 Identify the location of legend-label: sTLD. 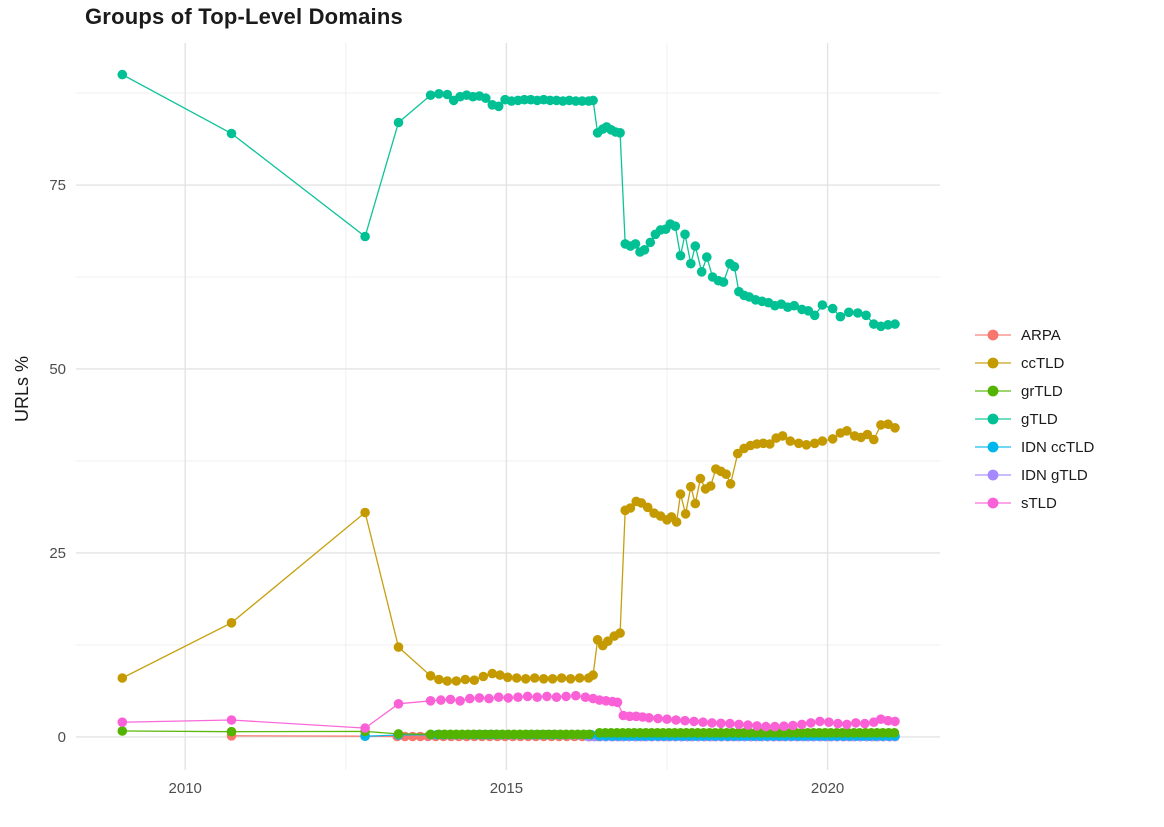
(1039, 503).